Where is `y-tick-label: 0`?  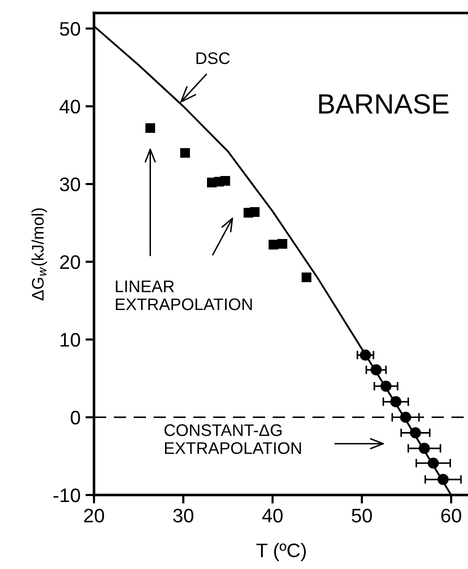 y-tick-label: 0 is located at coordinates (75, 417).